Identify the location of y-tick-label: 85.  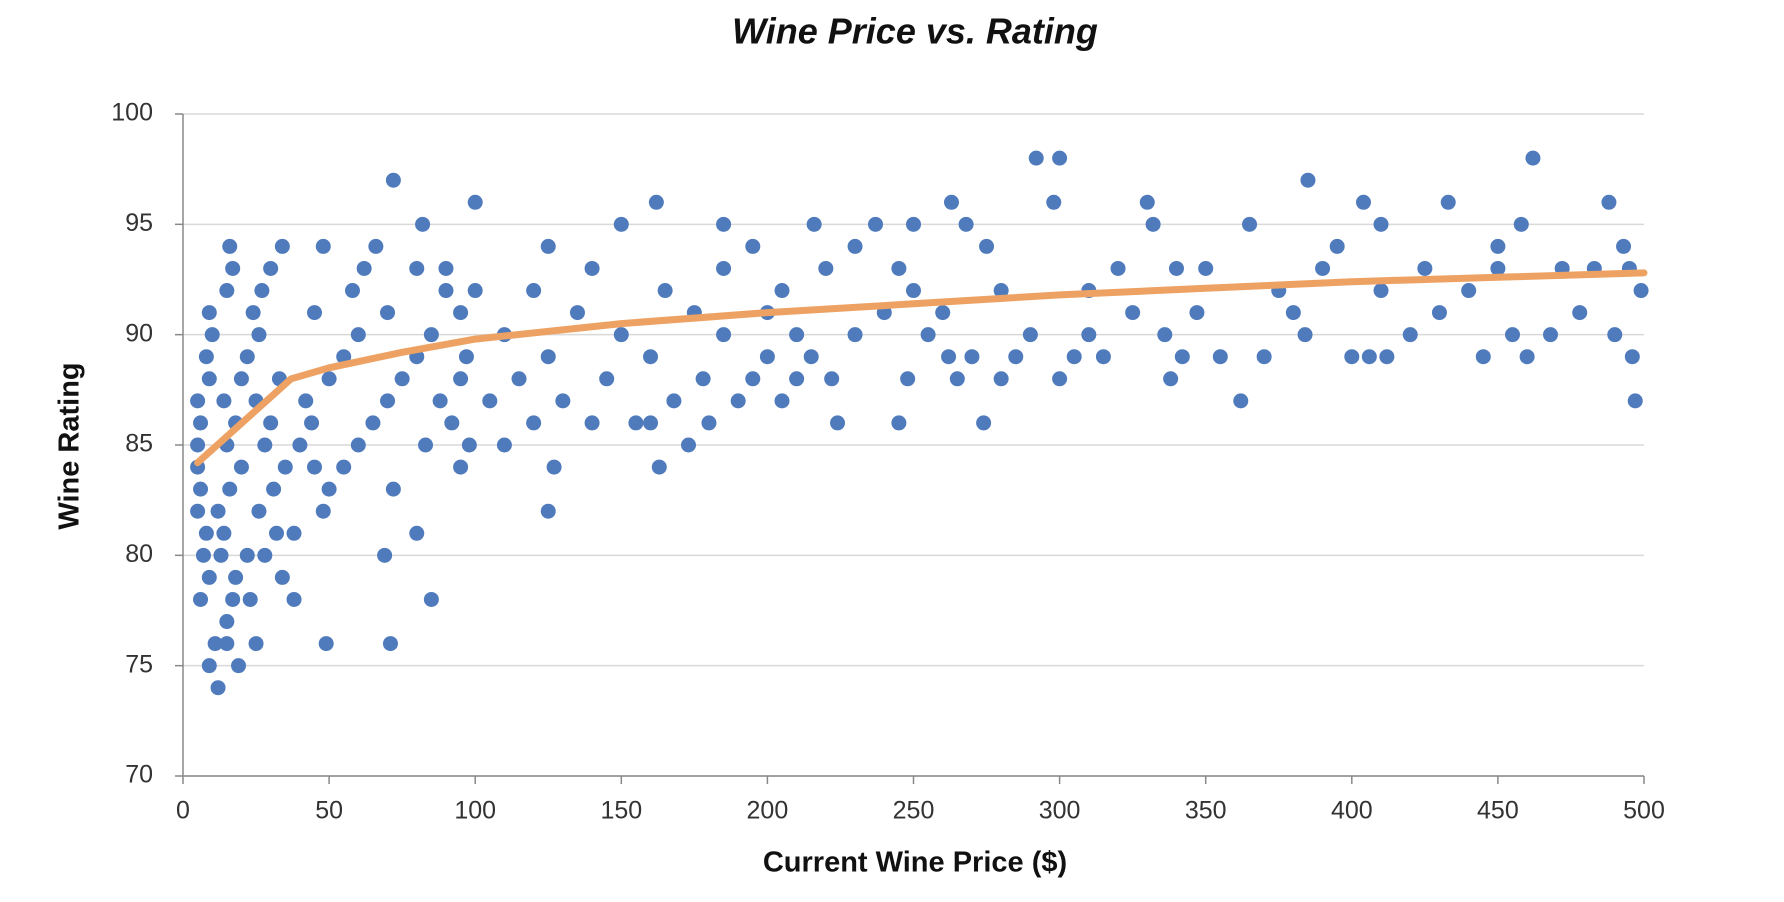
(139, 444).